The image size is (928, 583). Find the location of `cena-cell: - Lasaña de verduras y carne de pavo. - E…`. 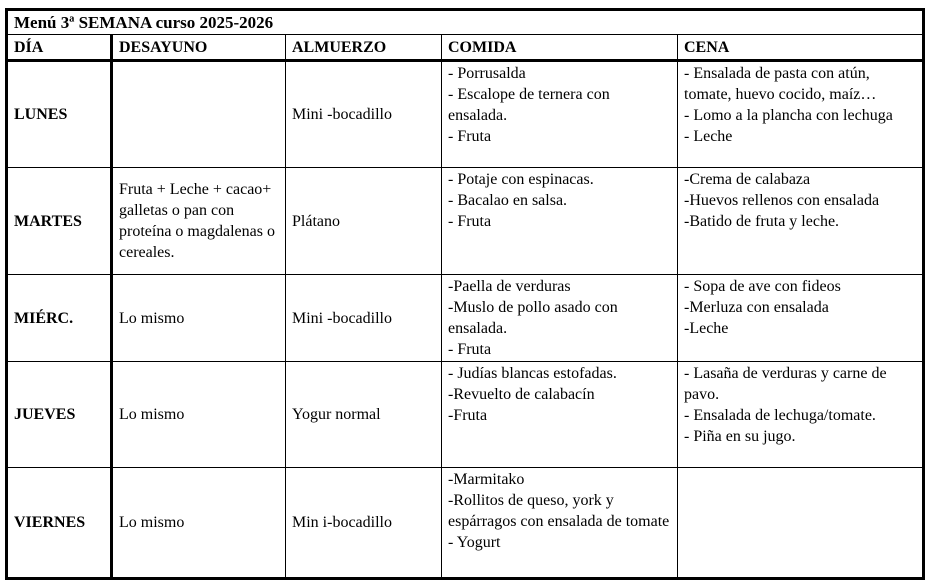

cena-cell: - Lasaña de verduras y carne de pavo. - E… is located at coordinates (800, 414).